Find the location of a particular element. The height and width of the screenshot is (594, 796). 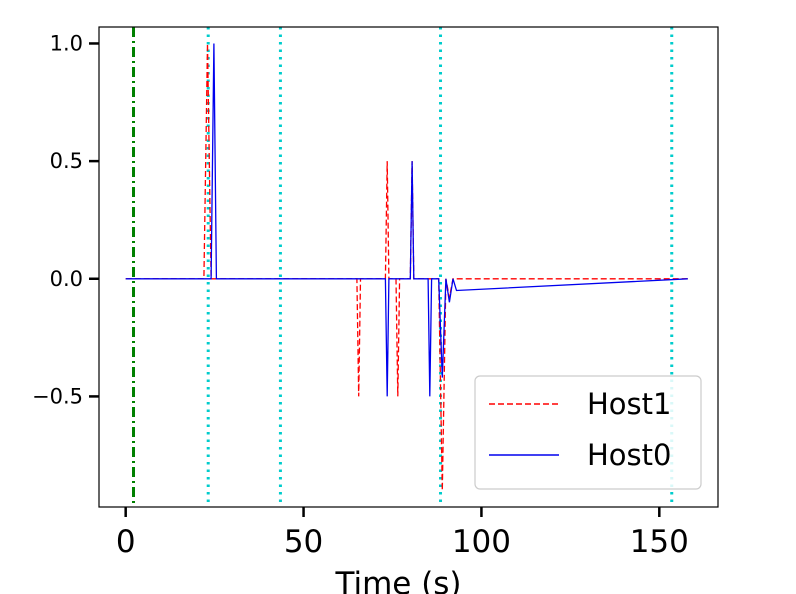

x-axis-label: Time (s) is located at coordinates (397, 580).